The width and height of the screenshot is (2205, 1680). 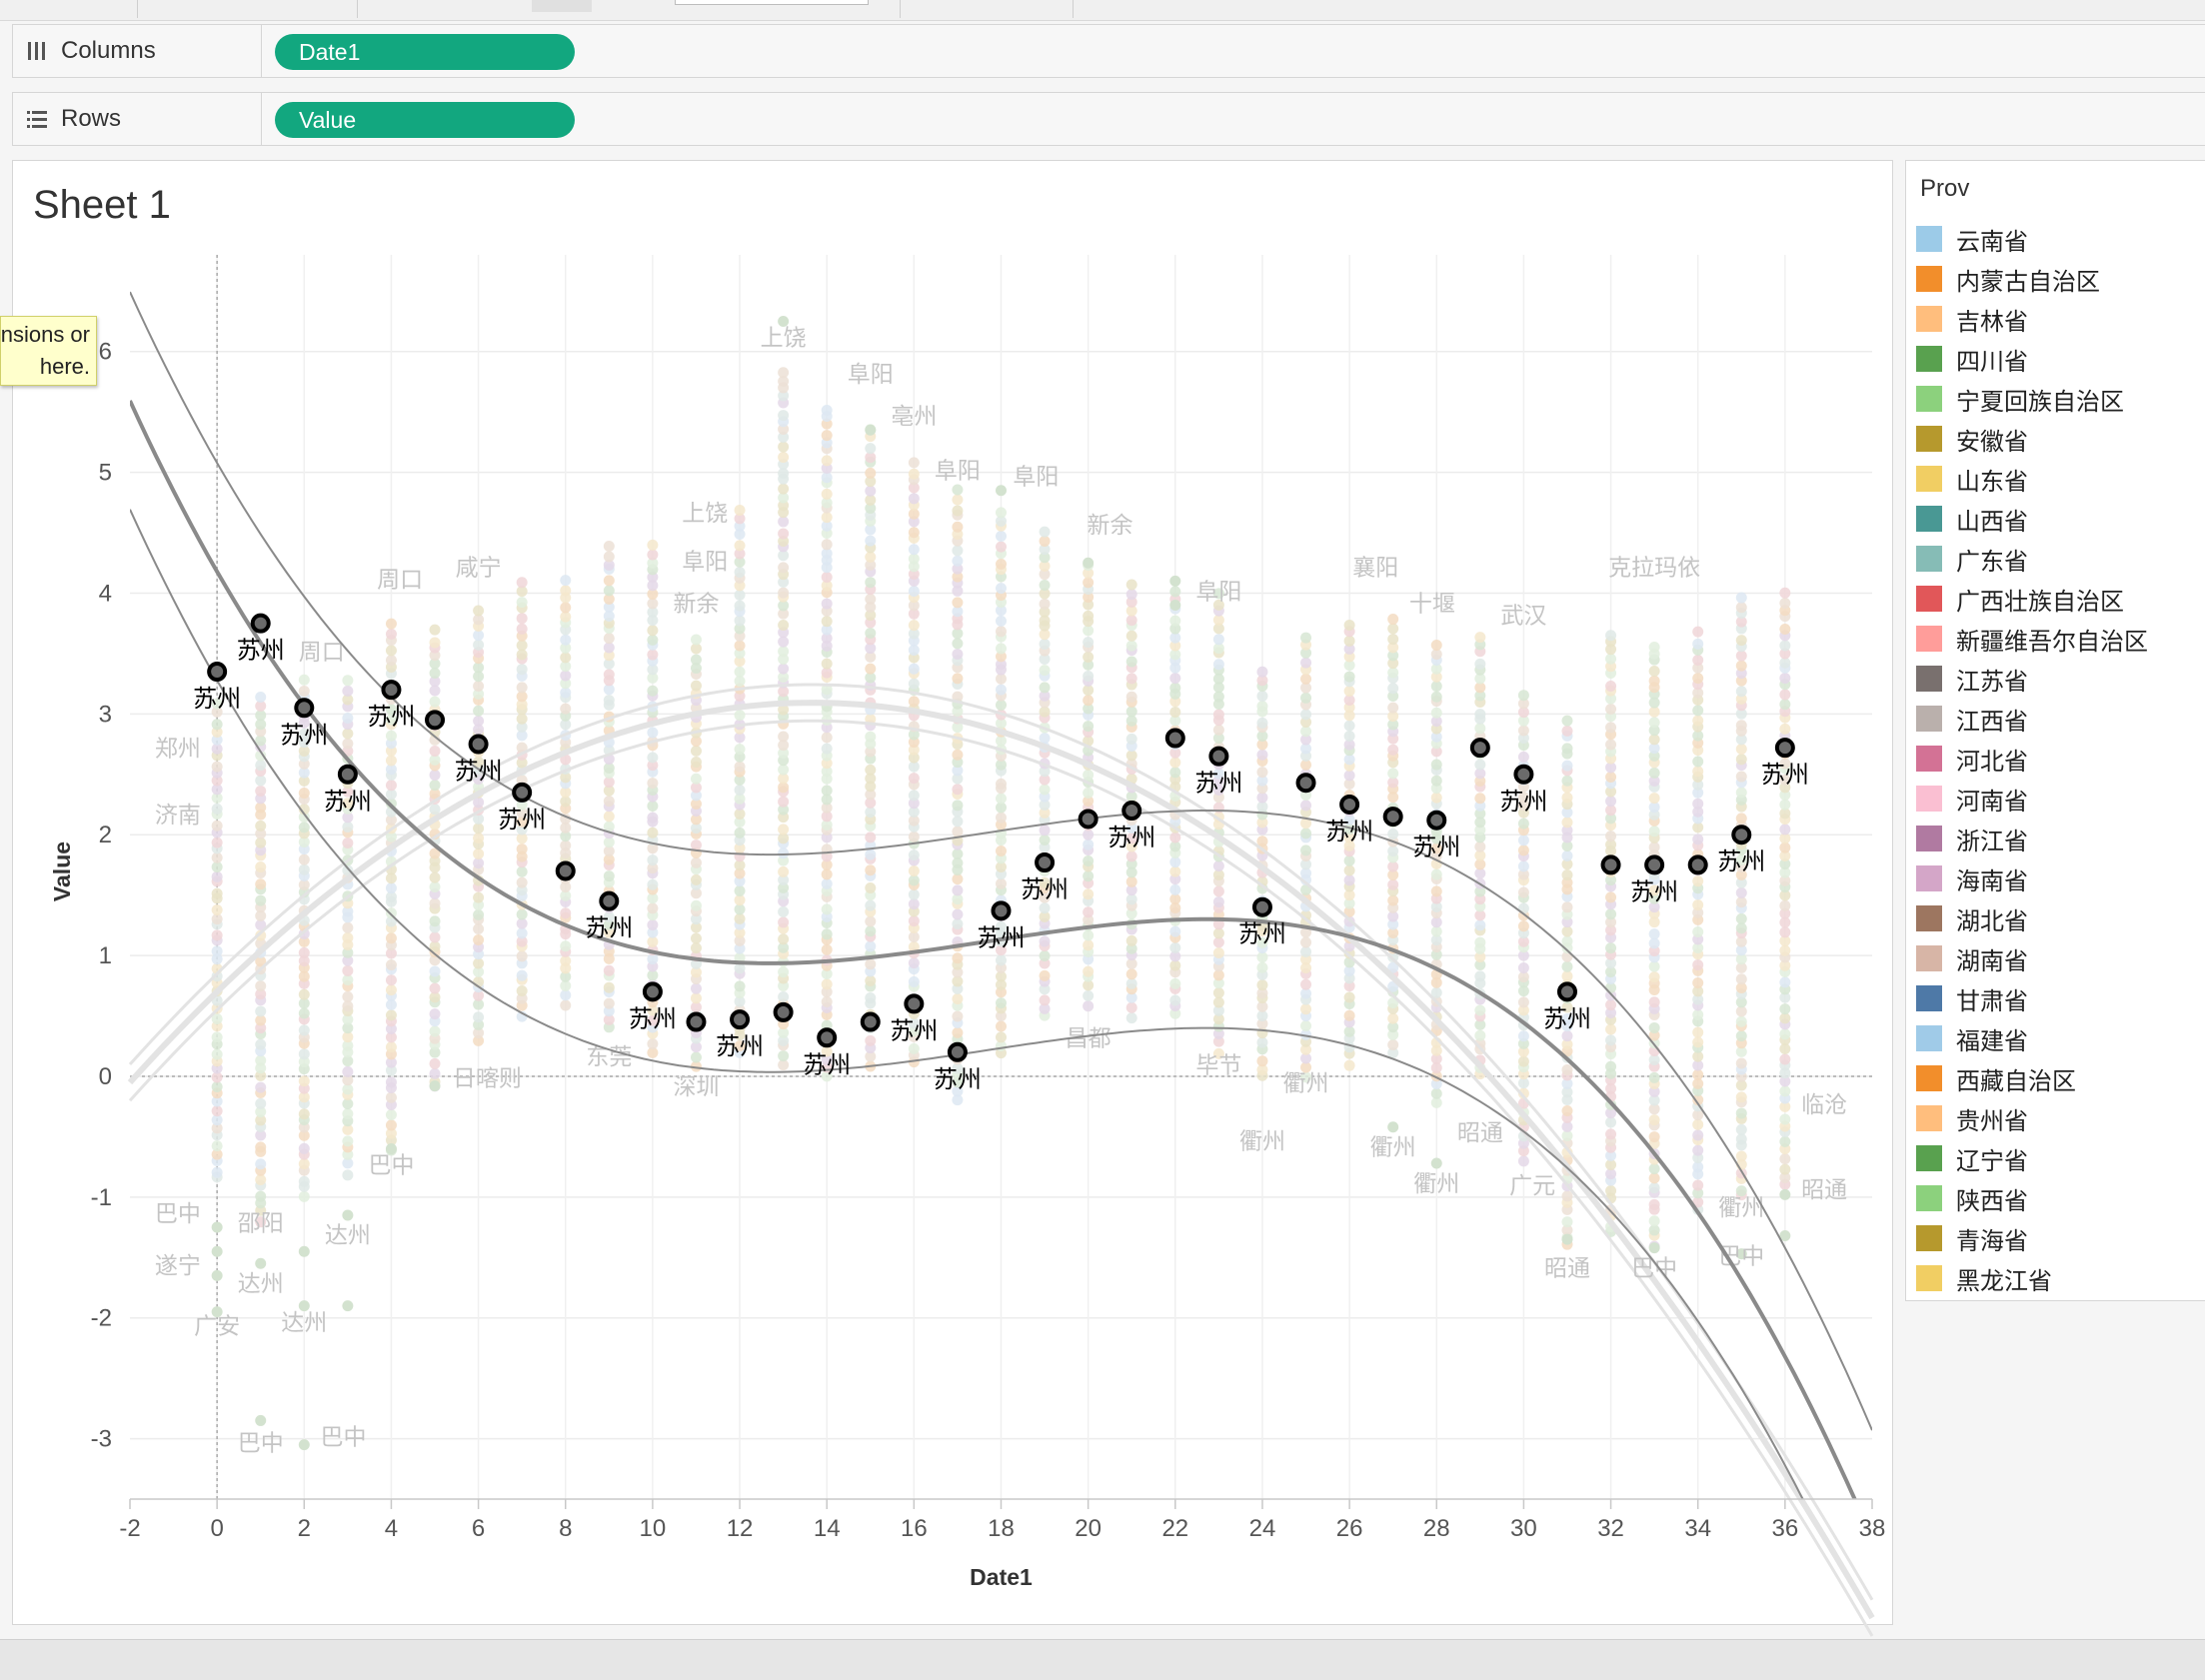 I want to click on legend-item: 山西省, so click(x=2055, y=519).